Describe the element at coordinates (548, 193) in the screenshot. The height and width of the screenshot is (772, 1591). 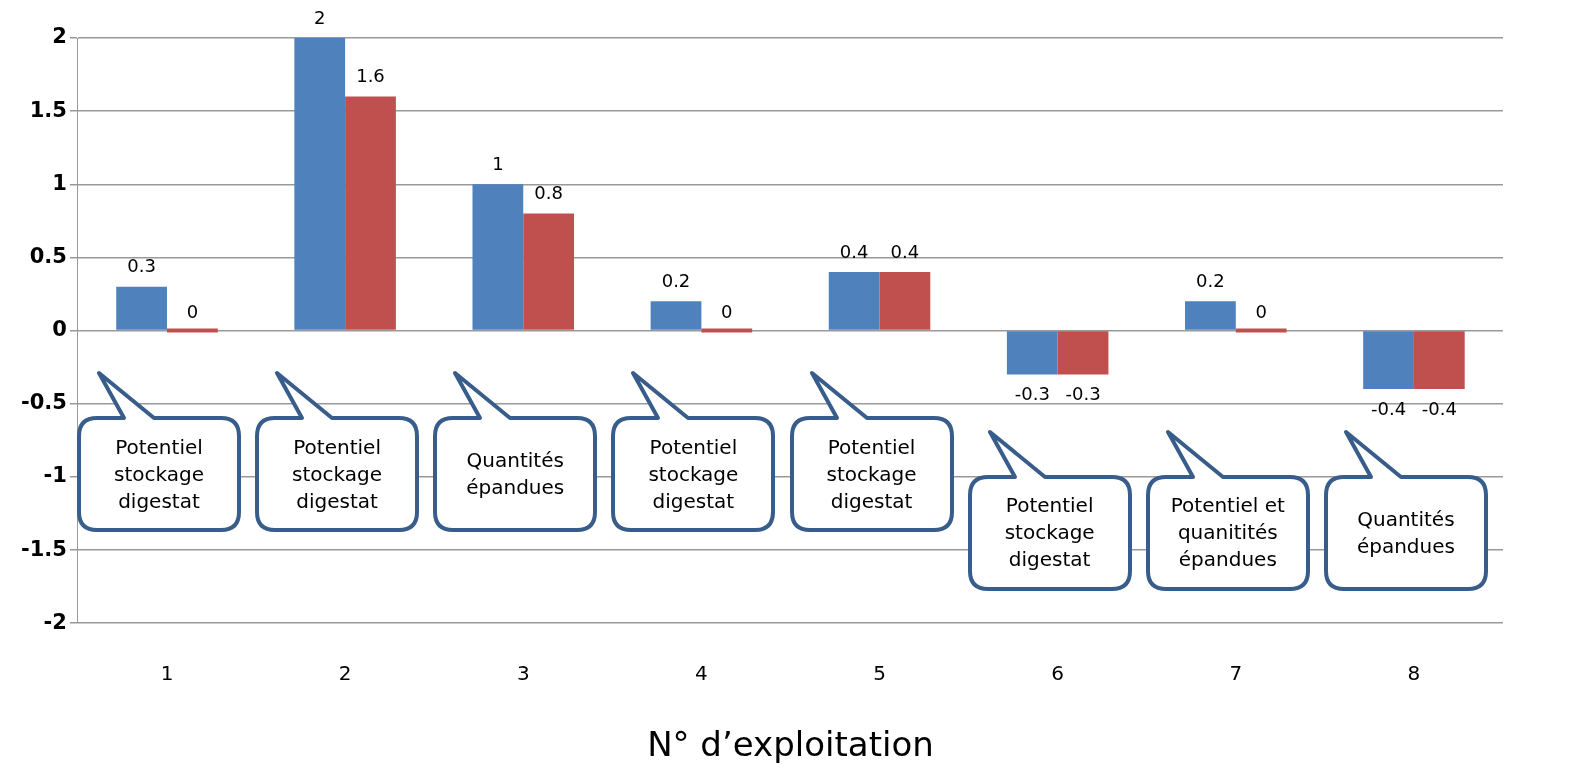
I see `data-label: 0.8` at that location.